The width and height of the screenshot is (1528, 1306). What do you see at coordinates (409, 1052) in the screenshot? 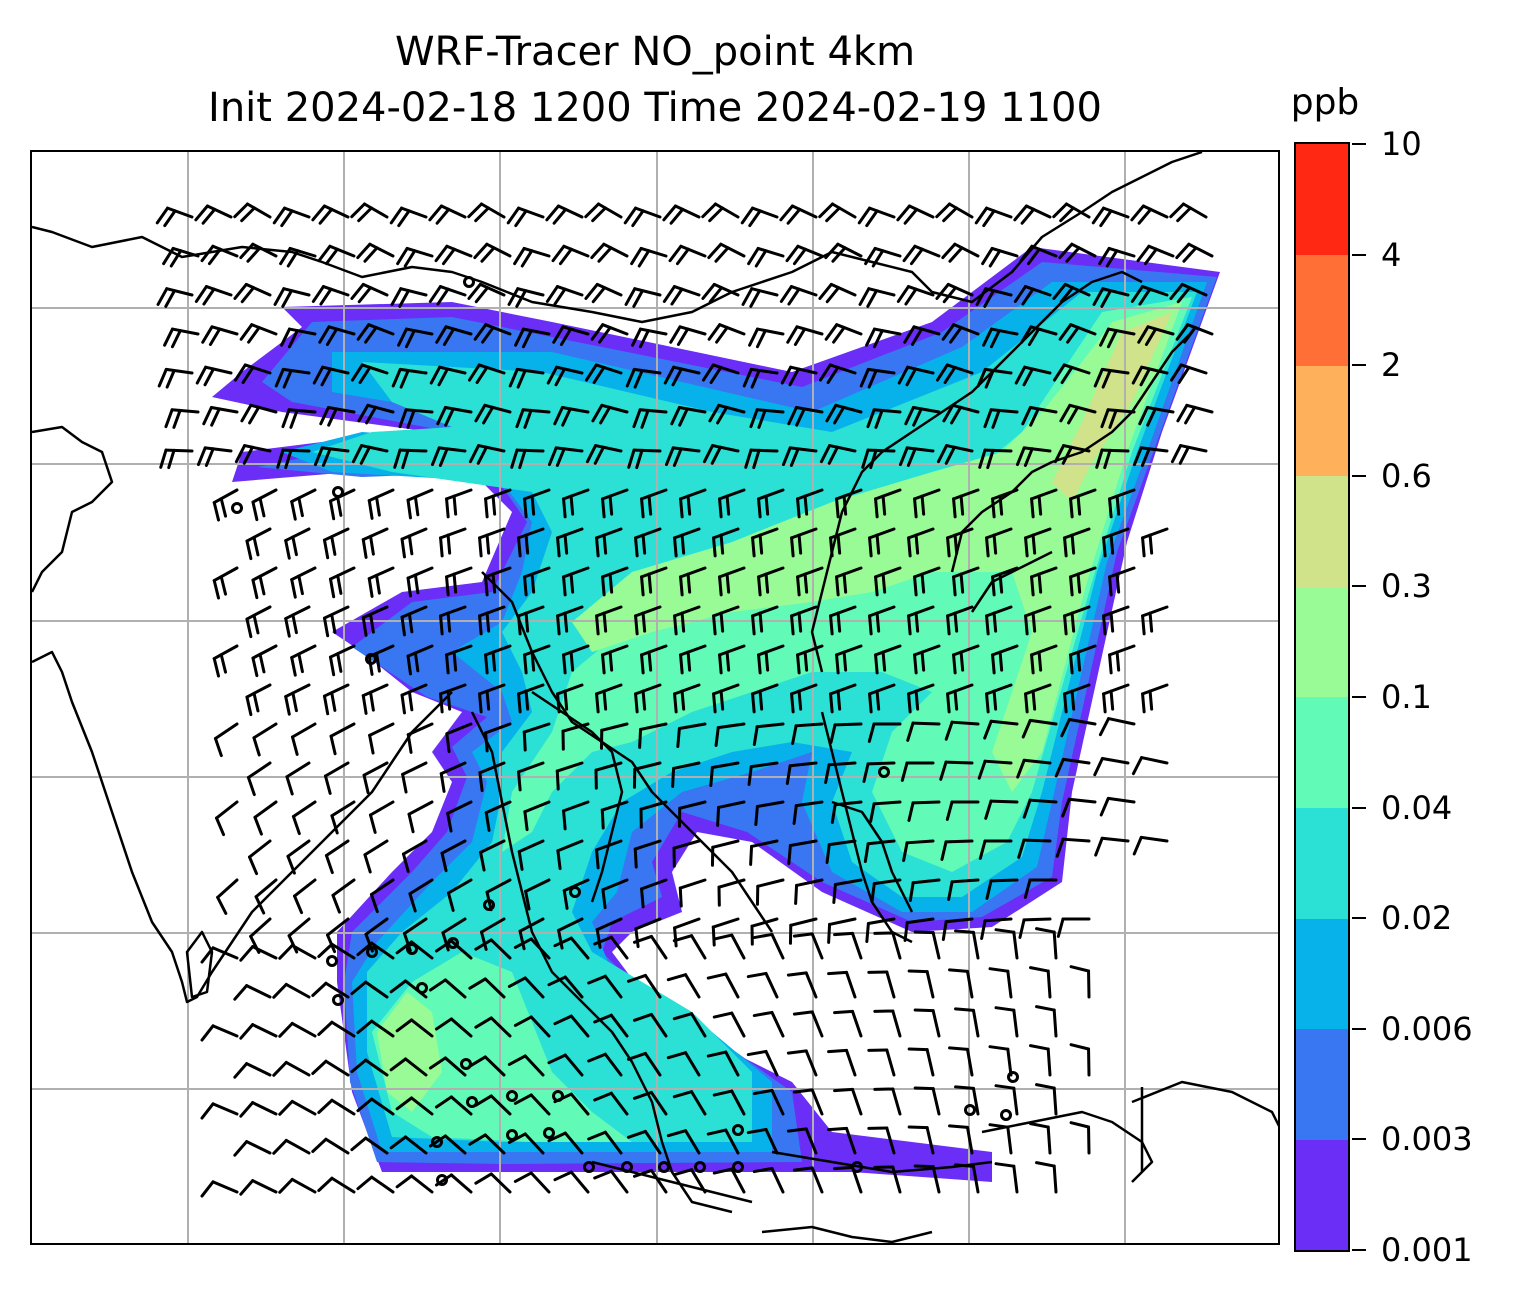
I see `plume-band-01b` at bounding box center [409, 1052].